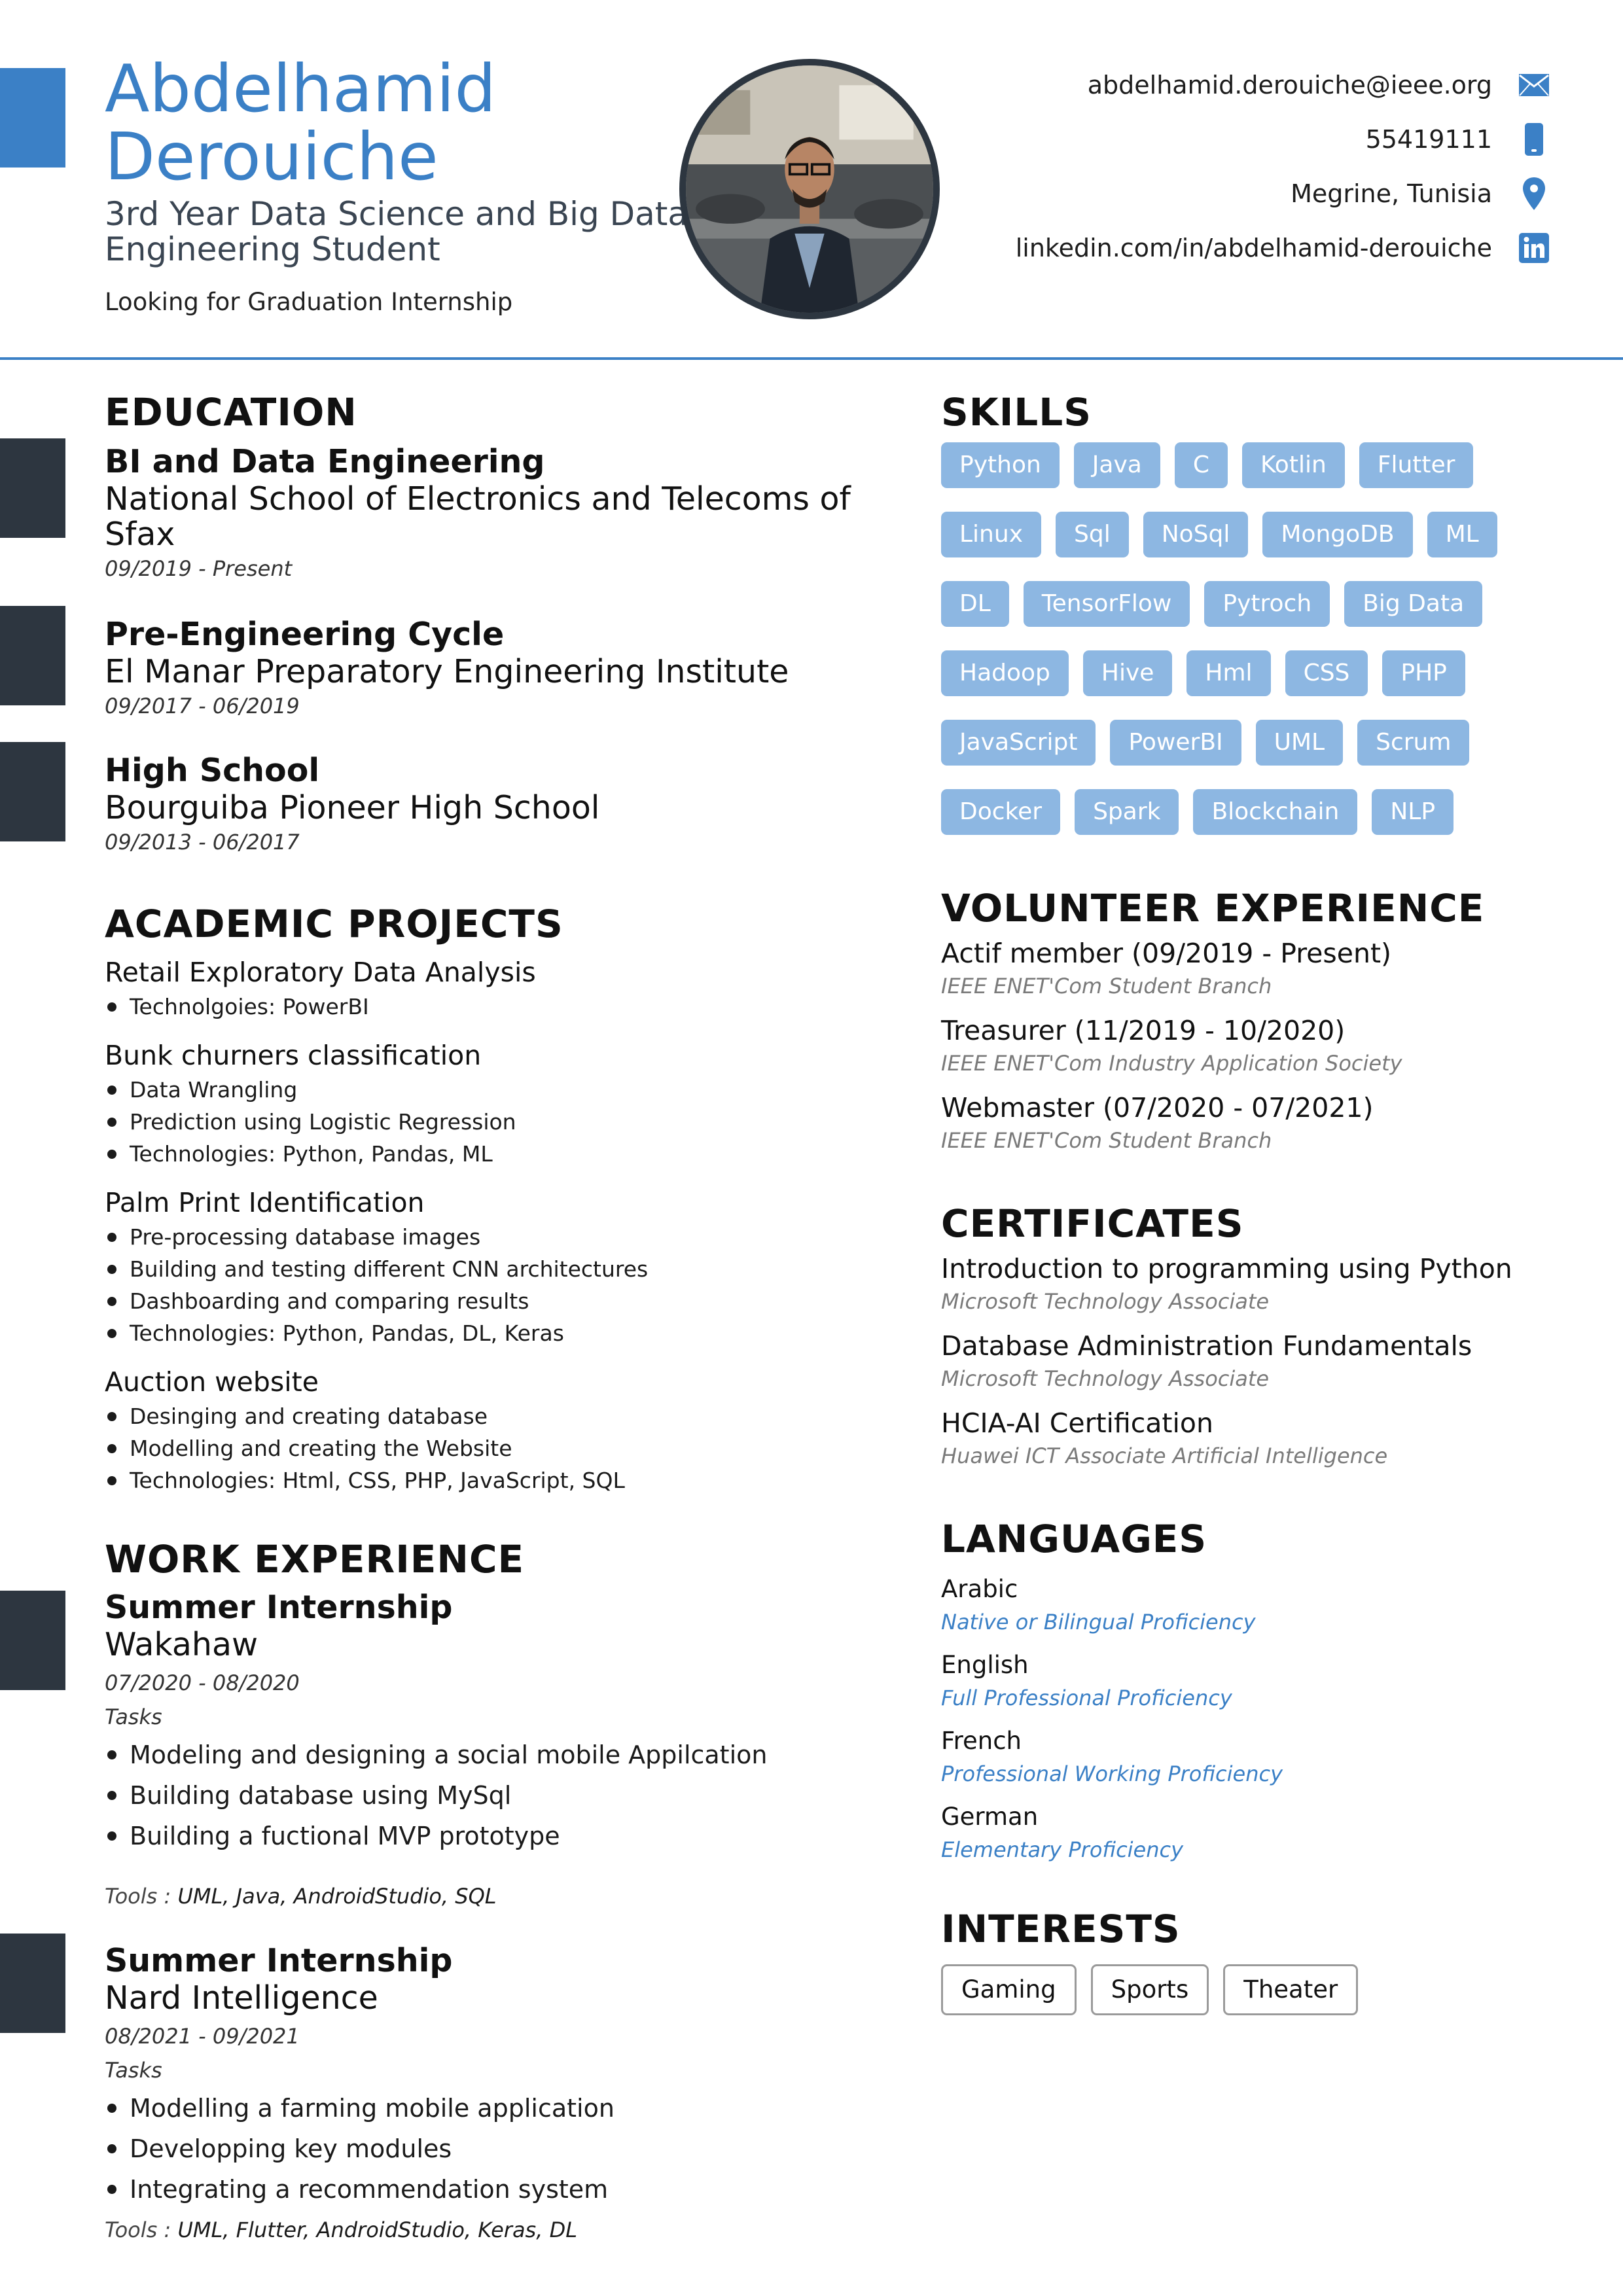 The image size is (1623, 2296). What do you see at coordinates (1001, 465) in the screenshot?
I see `skill-tag: Python` at bounding box center [1001, 465].